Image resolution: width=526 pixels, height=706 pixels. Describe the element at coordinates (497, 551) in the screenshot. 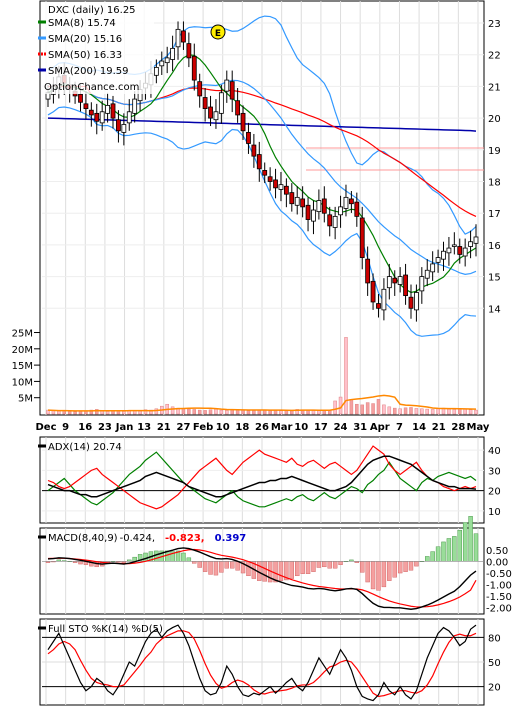

I see `macd-tick-label: 0.50` at that location.